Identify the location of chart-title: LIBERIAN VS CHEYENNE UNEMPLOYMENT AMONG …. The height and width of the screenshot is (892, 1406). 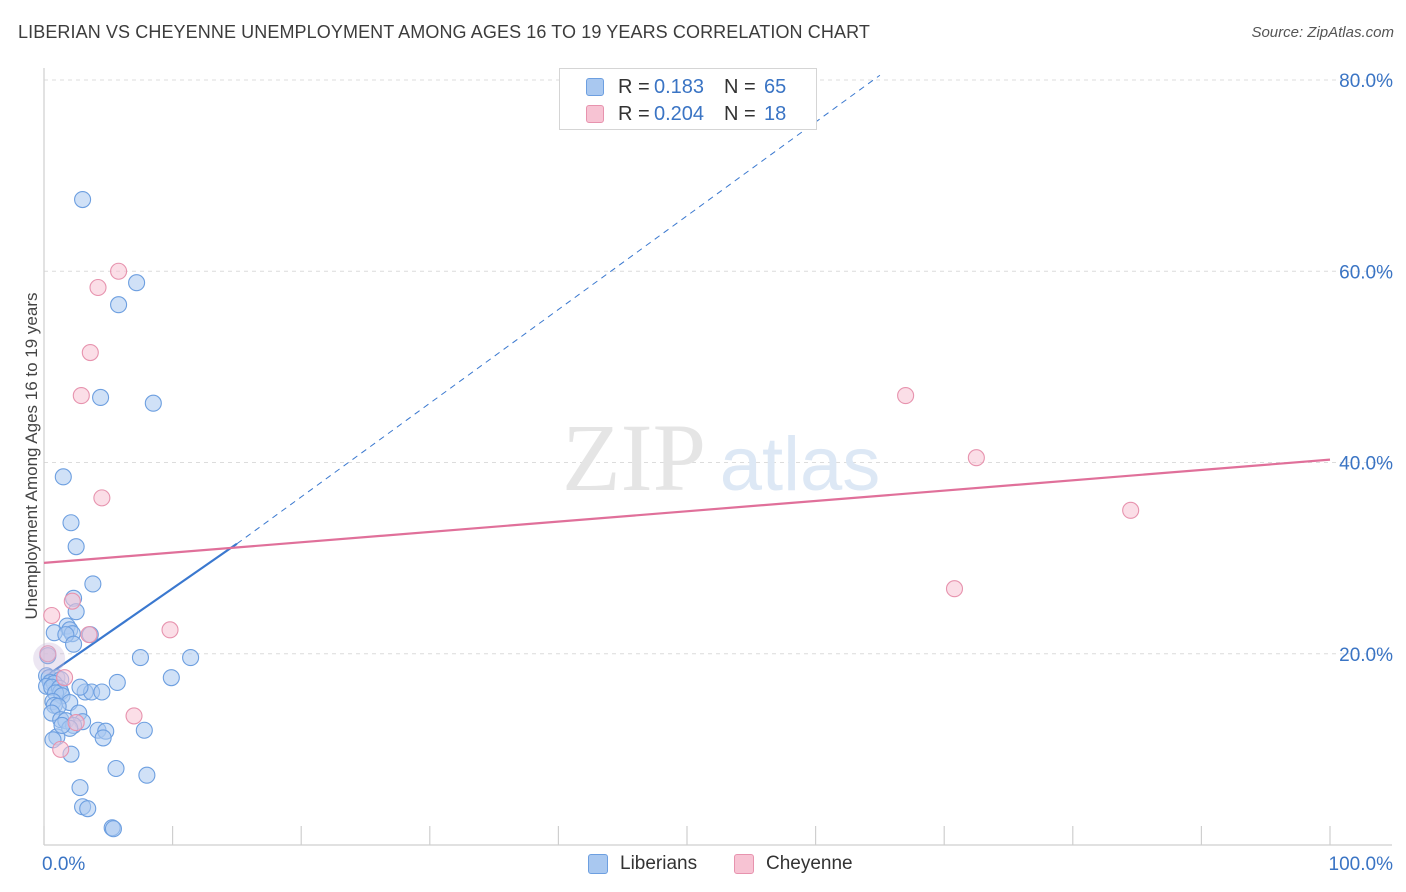
(444, 32).